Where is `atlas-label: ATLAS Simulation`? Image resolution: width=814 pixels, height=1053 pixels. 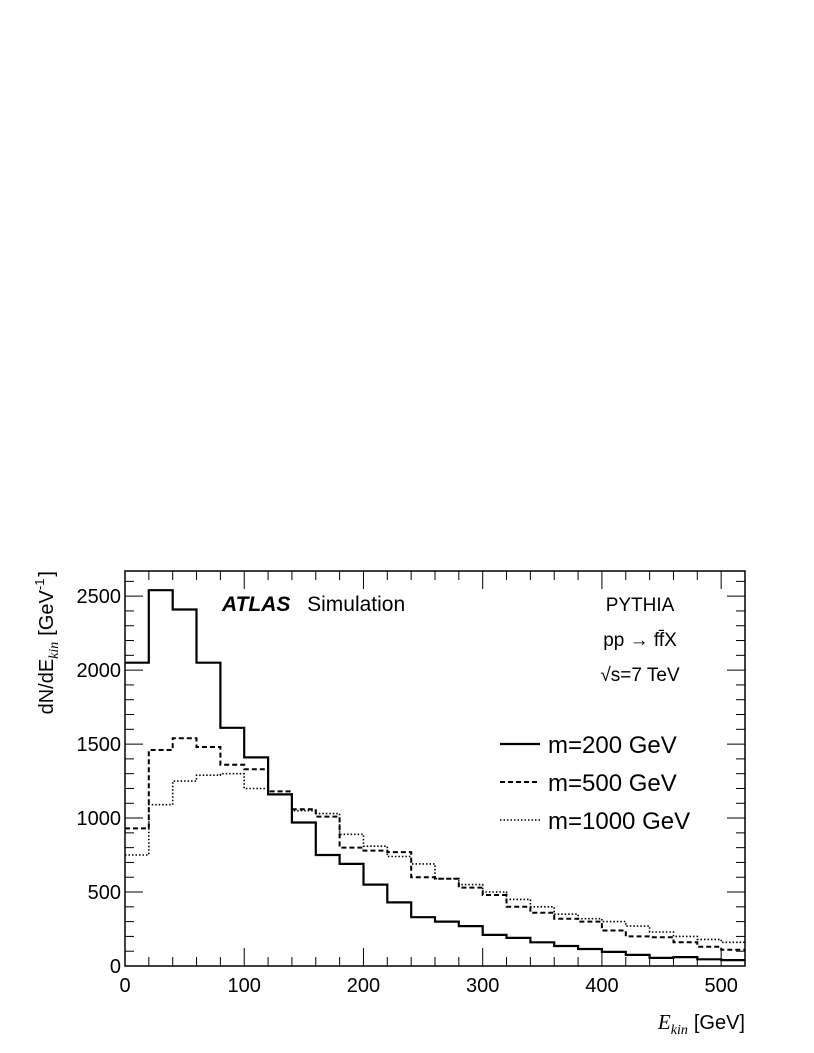
atlas-label: ATLAS Simulation is located at coordinates (313, 603).